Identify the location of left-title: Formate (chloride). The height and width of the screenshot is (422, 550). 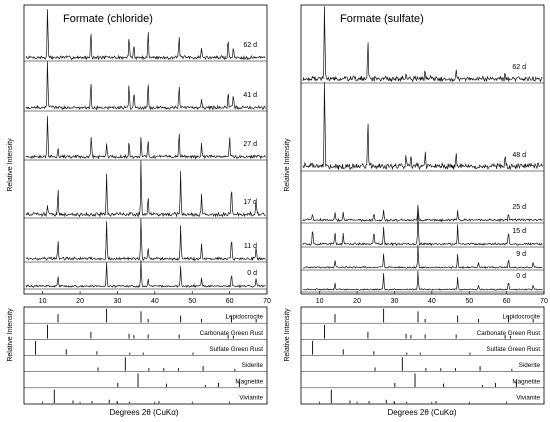
(108, 19).